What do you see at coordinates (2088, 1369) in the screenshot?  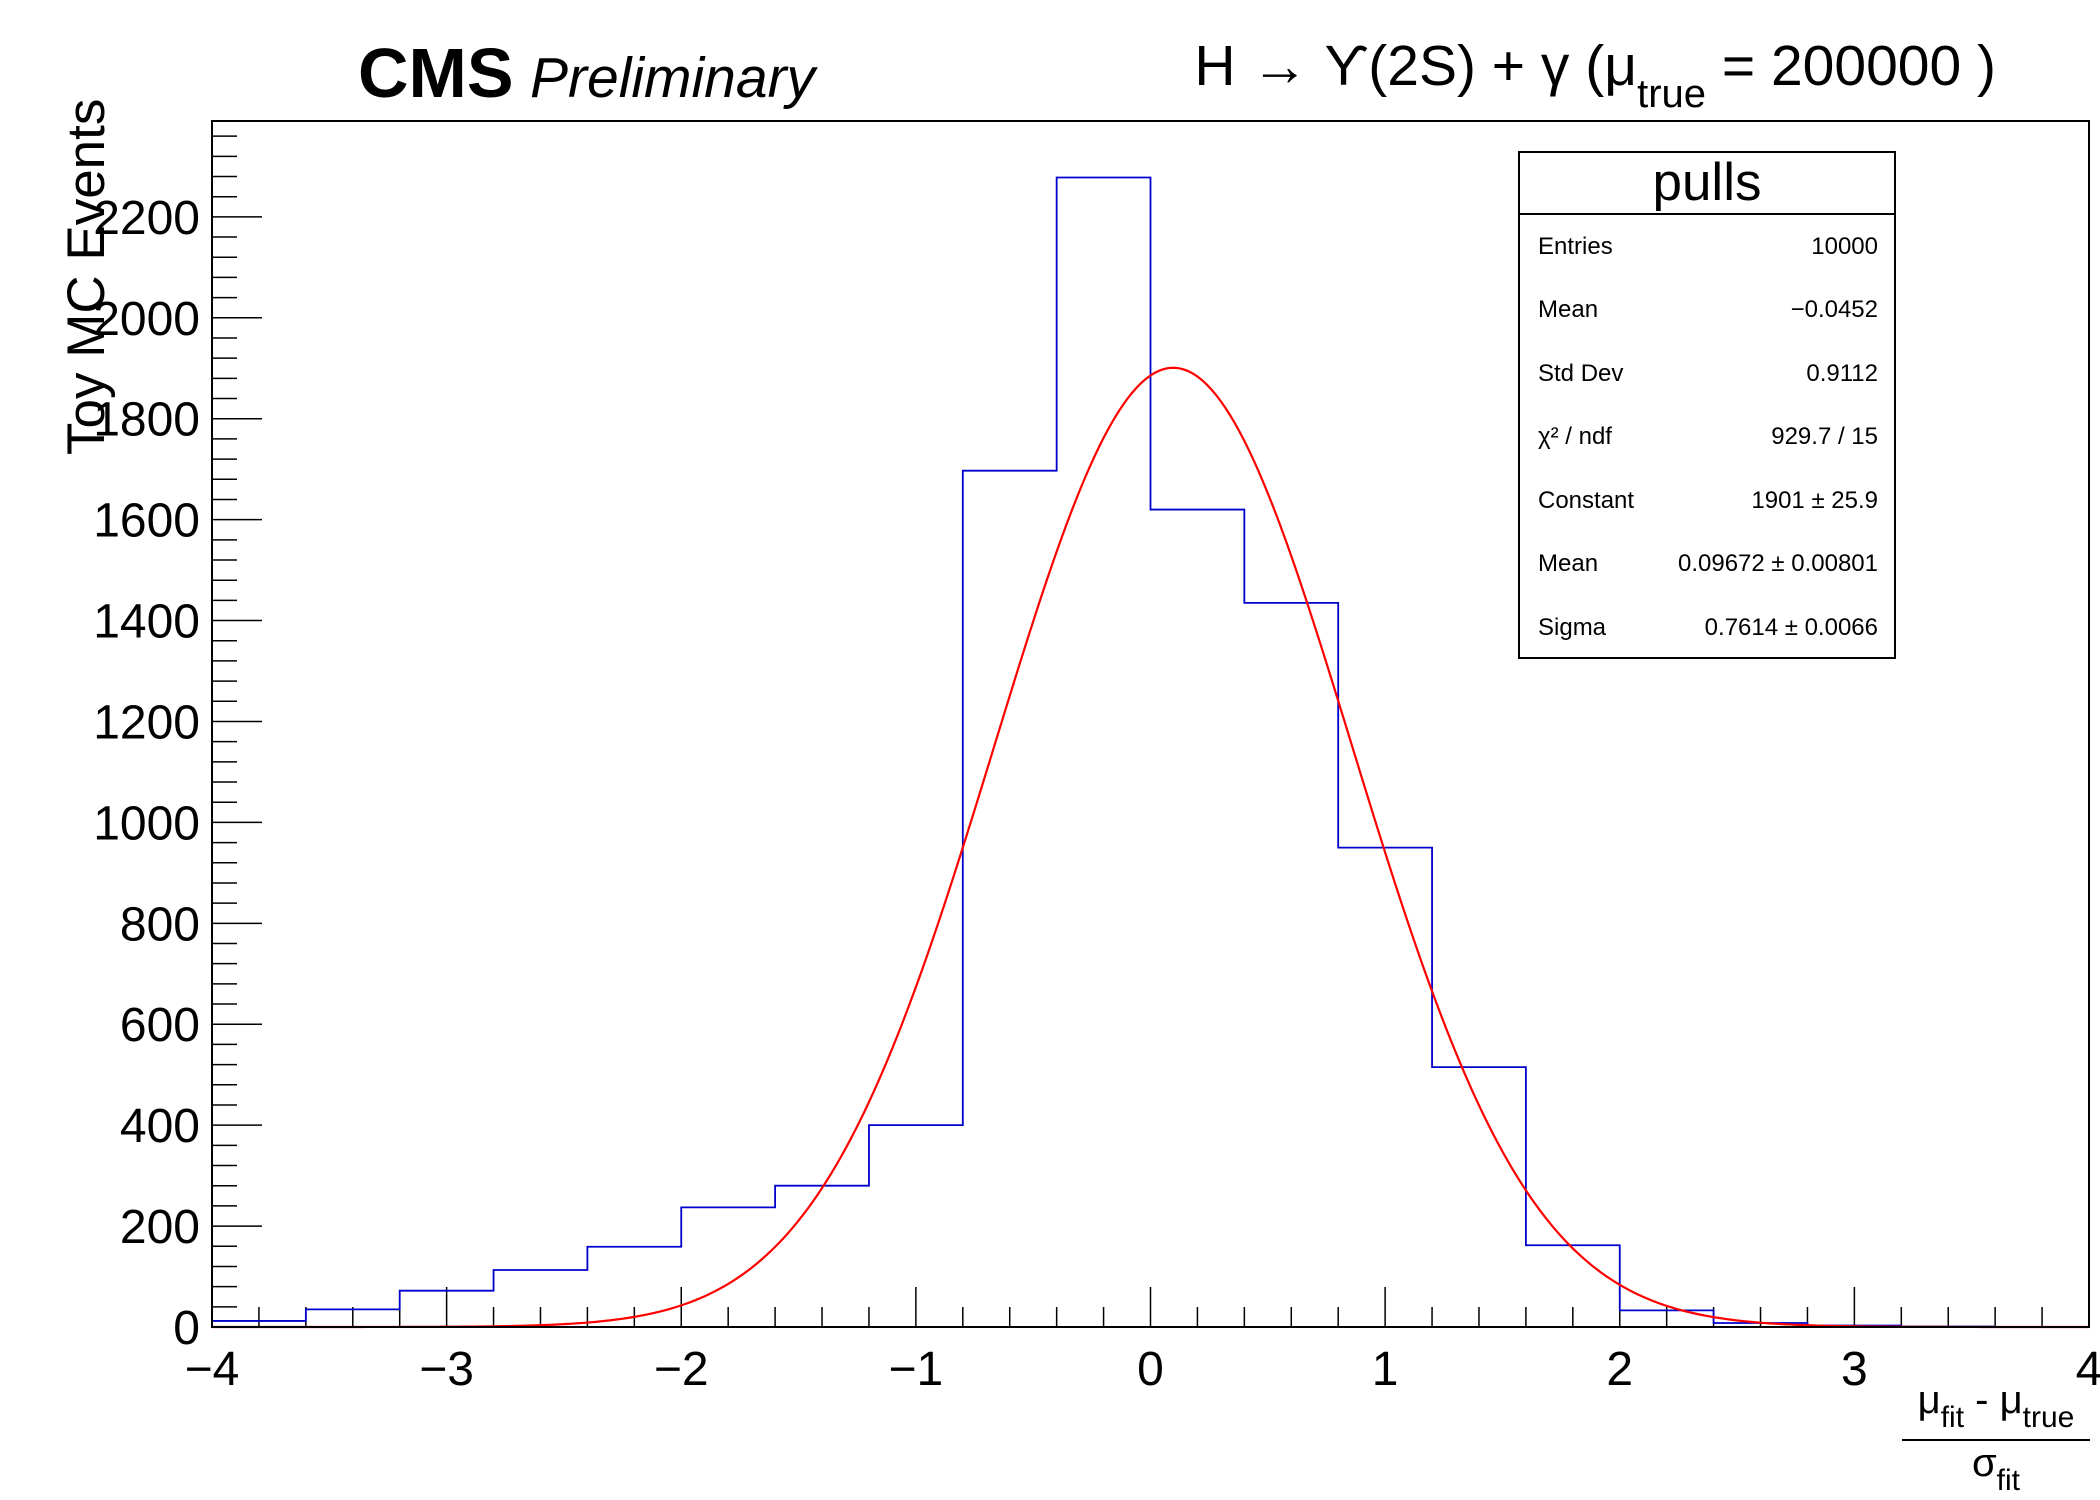 I see `x-tick-label: 4` at bounding box center [2088, 1369].